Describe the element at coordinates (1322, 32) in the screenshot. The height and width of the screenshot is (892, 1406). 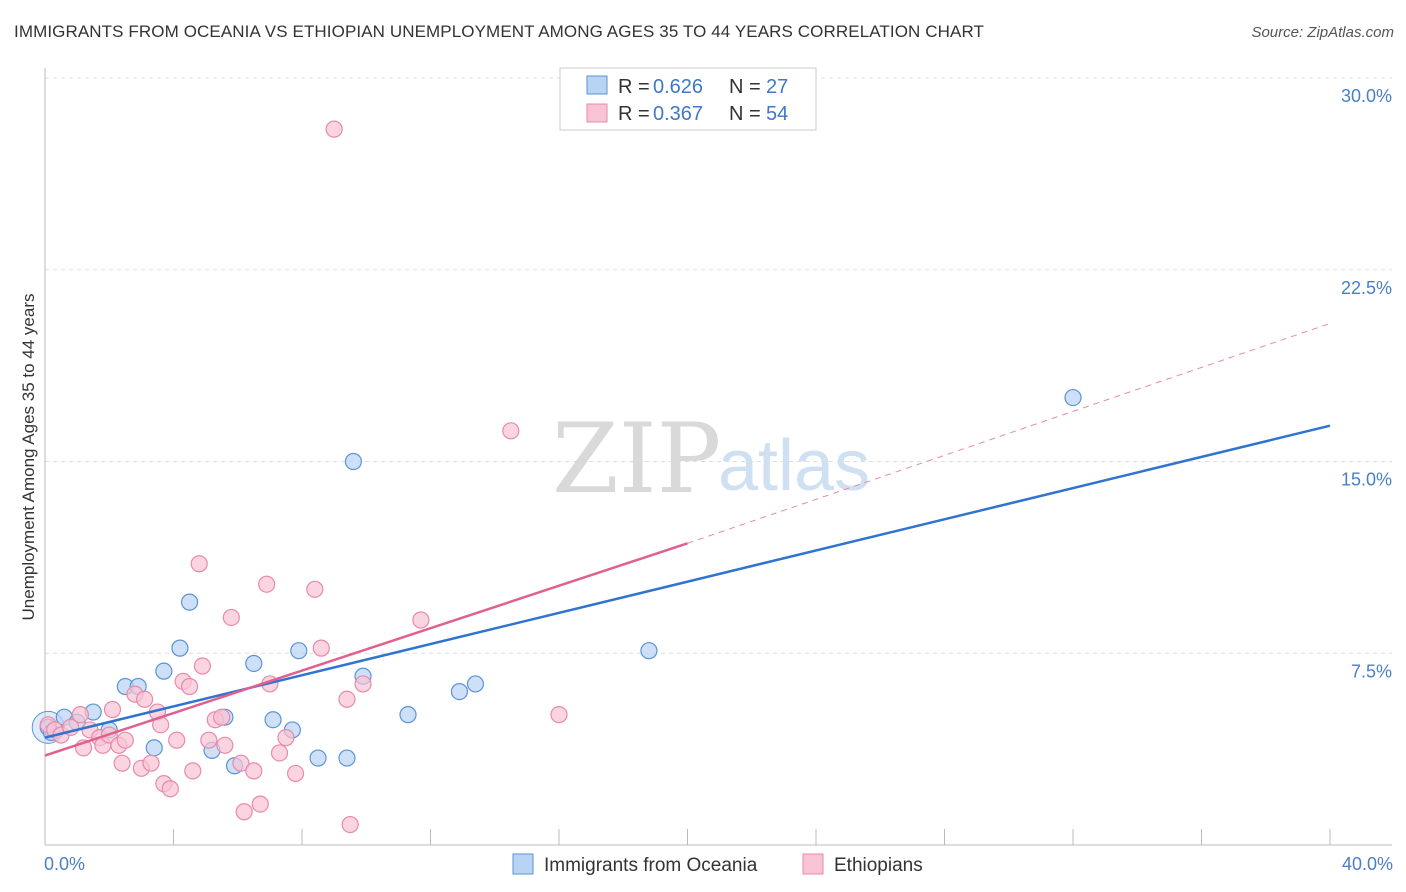
I see `chart-source: Source: ZipAtlas.com` at that location.